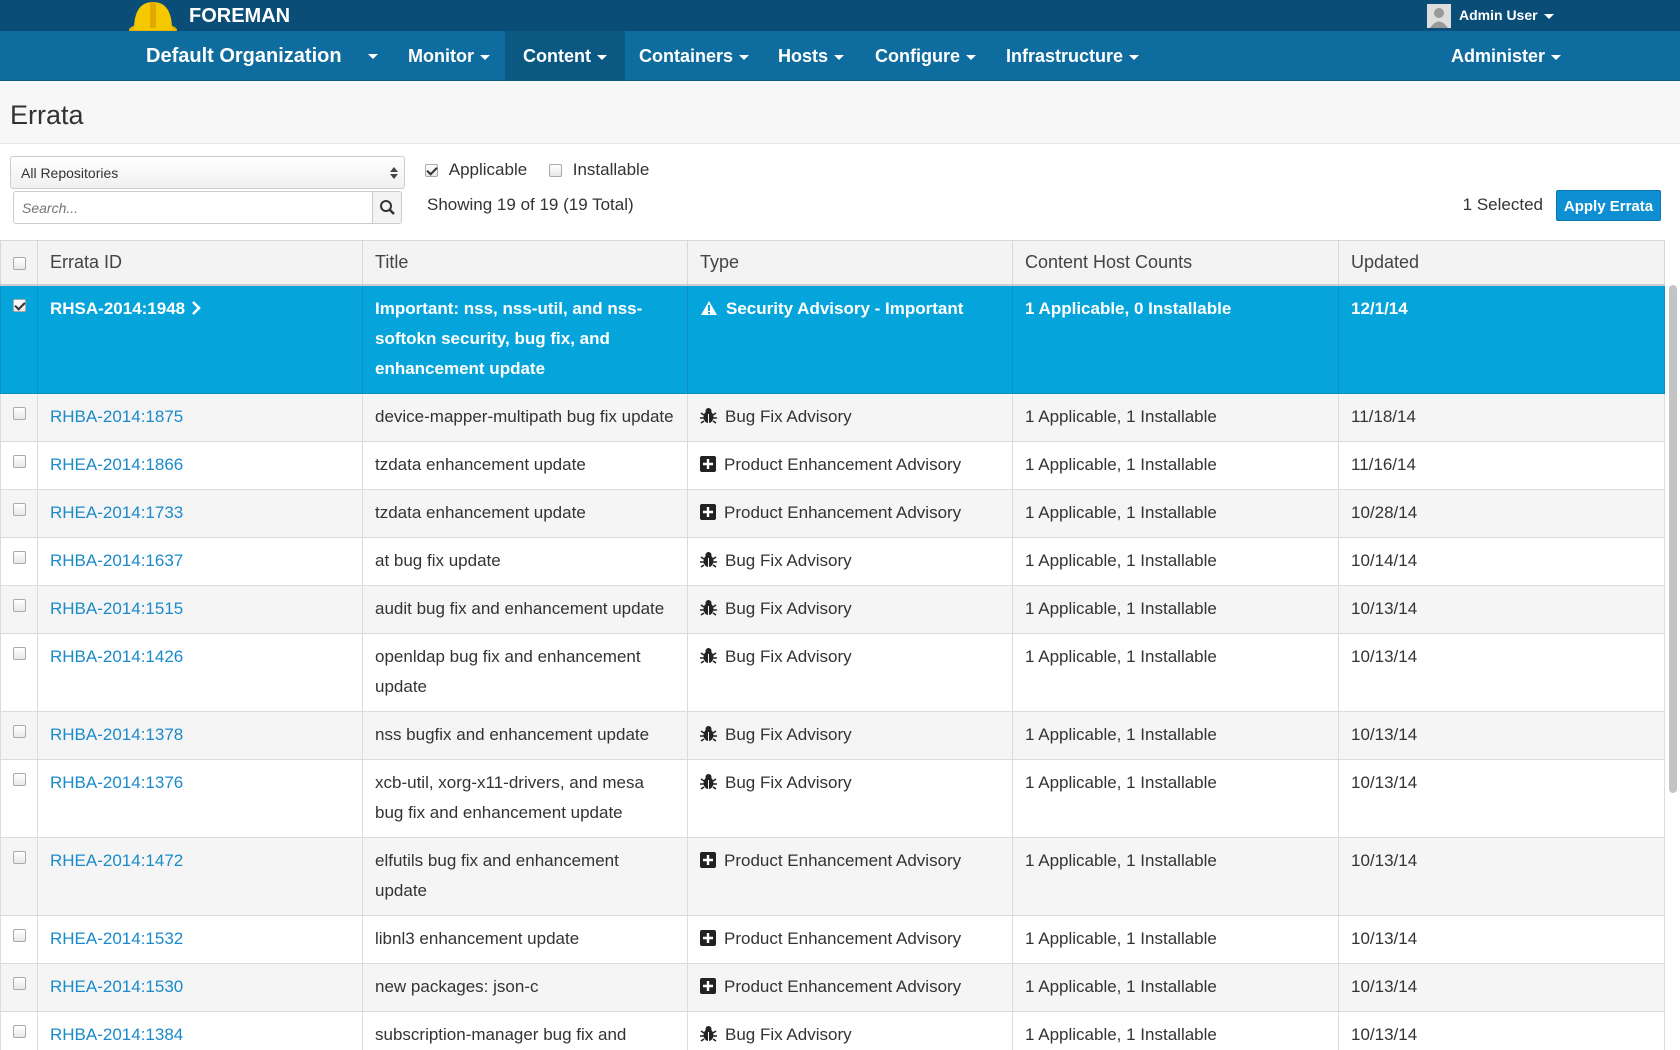 The height and width of the screenshot is (1050, 1680). I want to click on errata-link: RHBA-2014:1875, so click(117, 416).